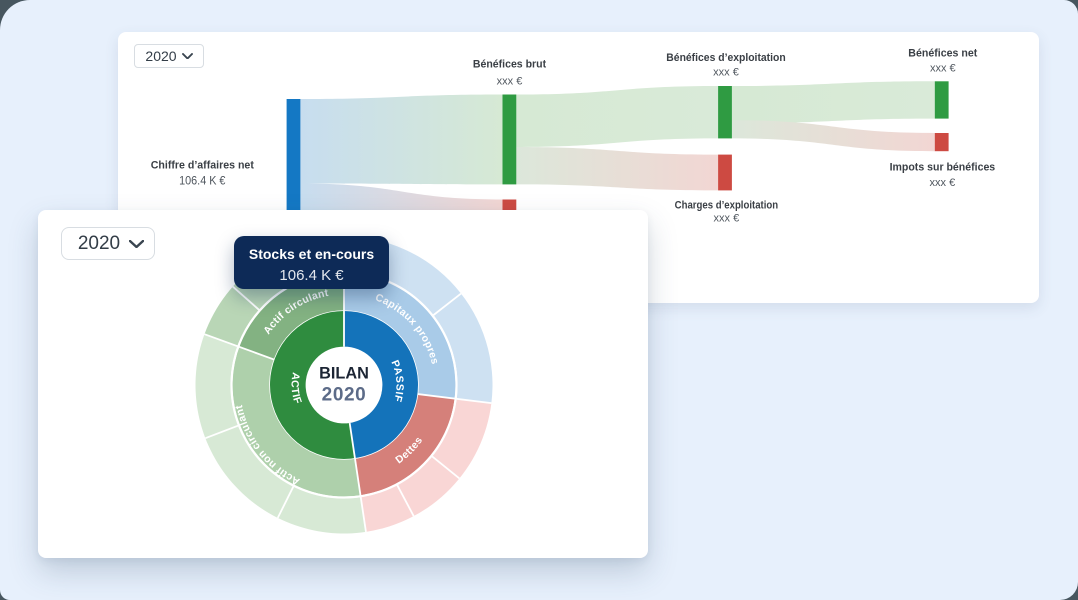 The image size is (1078, 600). Describe the element at coordinates (344, 374) in the screenshot. I see `svg-text: BILAN` at that location.